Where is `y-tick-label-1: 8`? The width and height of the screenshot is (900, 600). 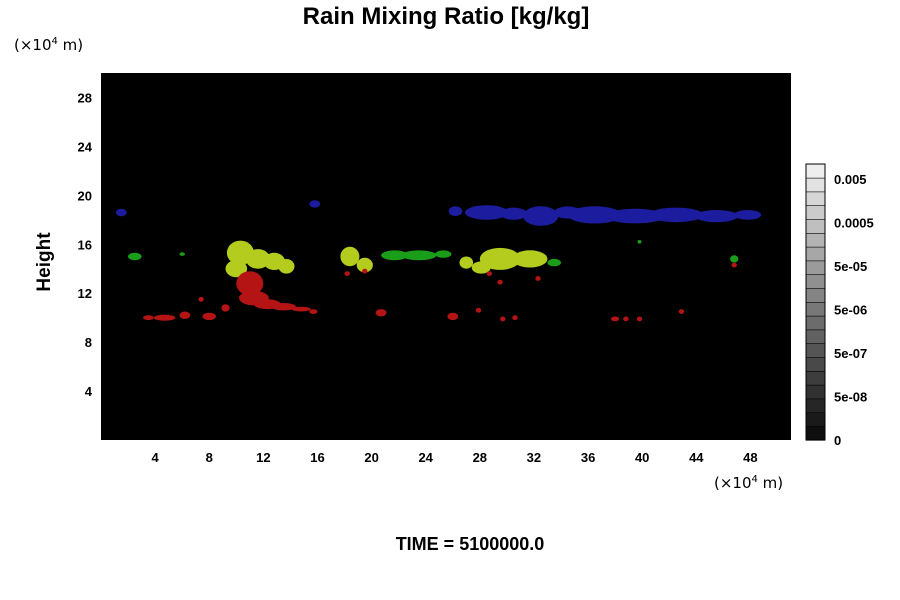 y-tick-label-1: 8 is located at coordinates (88, 342).